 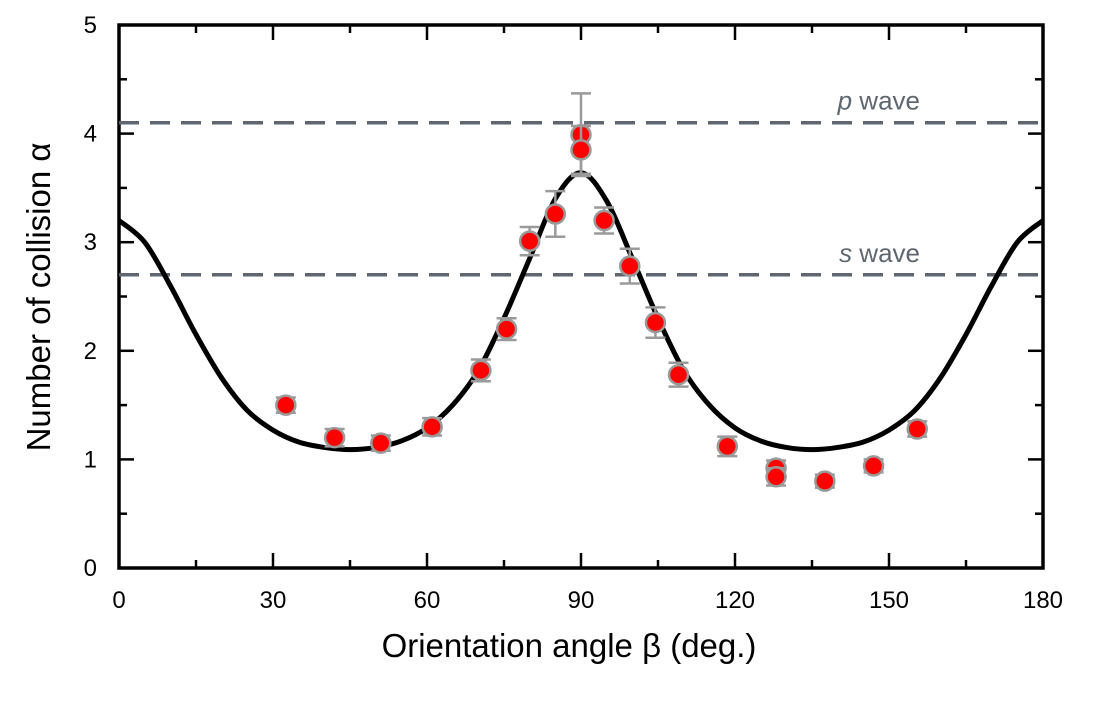 What do you see at coordinates (889, 600) in the screenshot?
I see `x-tick-label: 150` at bounding box center [889, 600].